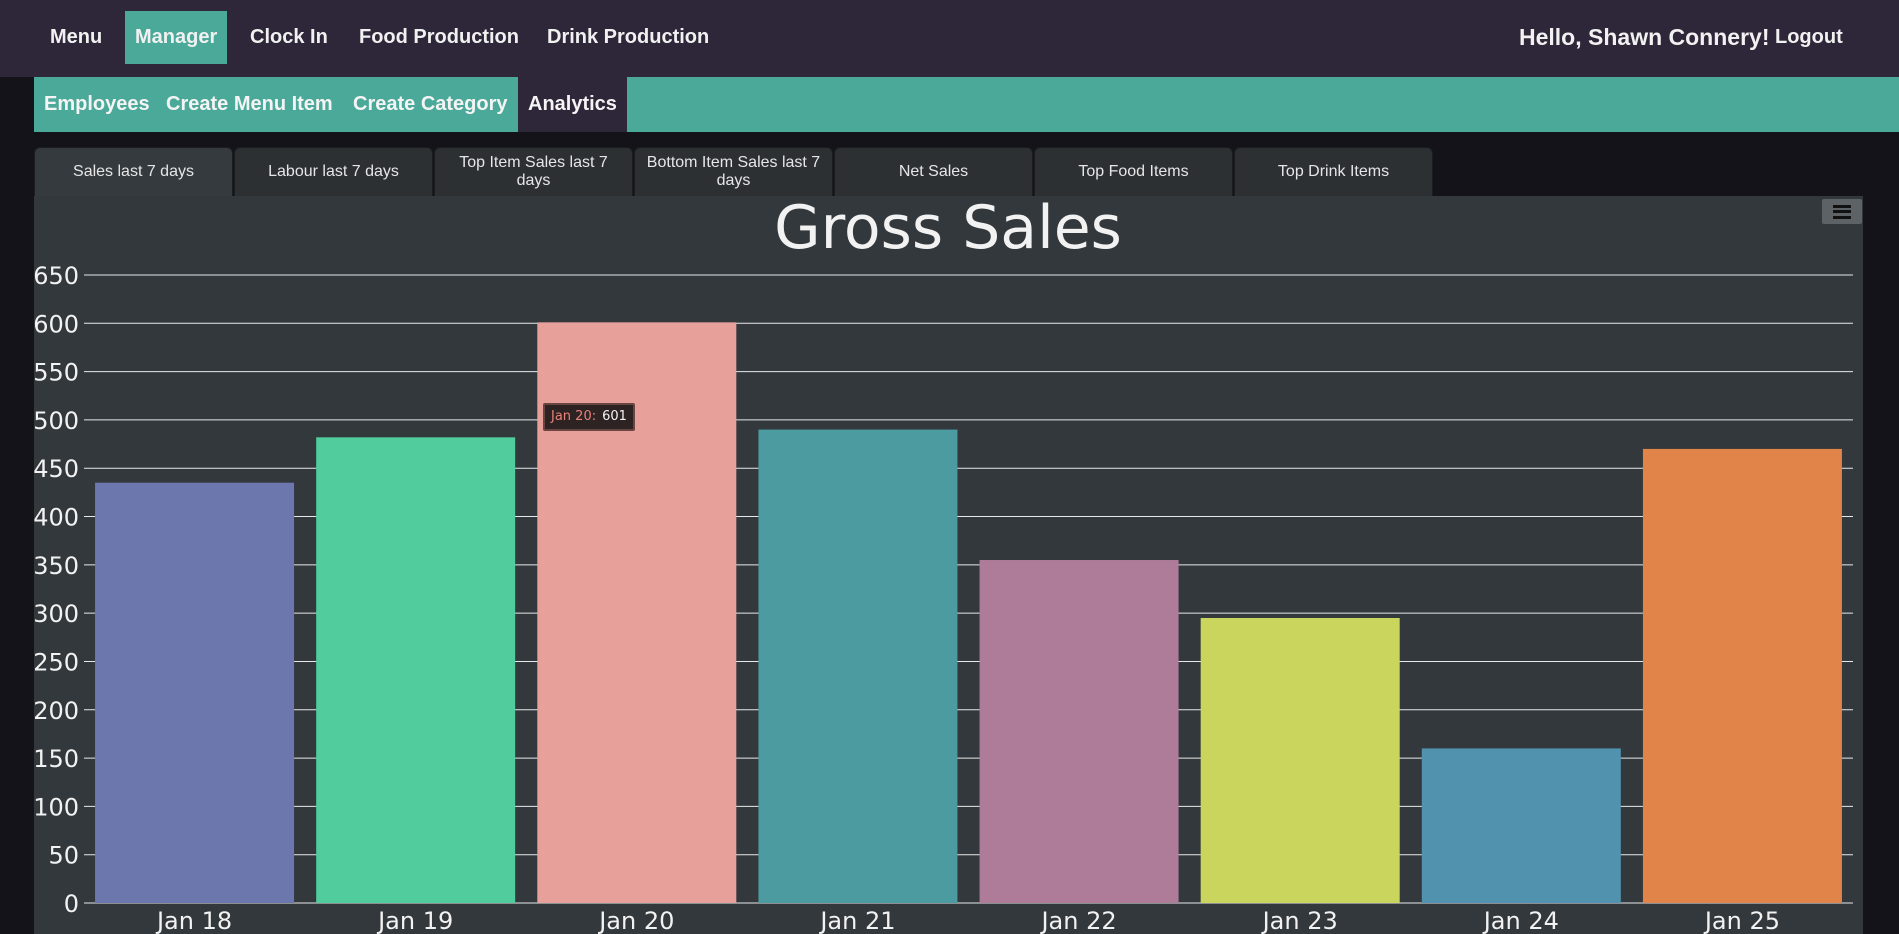 The image size is (1899, 934). What do you see at coordinates (1809, 37) in the screenshot?
I see `logout-link: Logout` at bounding box center [1809, 37].